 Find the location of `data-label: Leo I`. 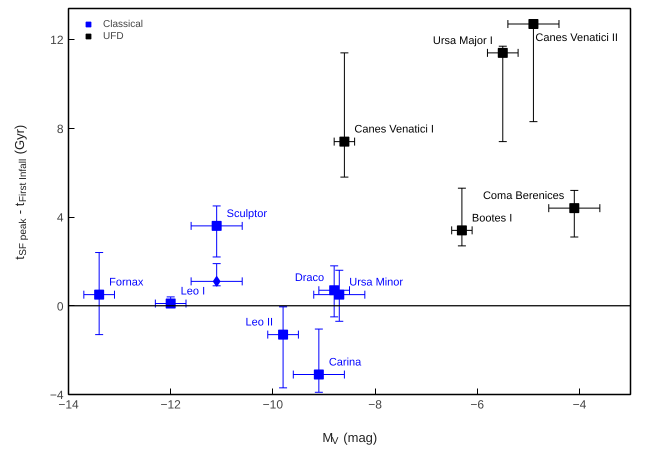

data-label: Leo I is located at coordinates (193, 292).